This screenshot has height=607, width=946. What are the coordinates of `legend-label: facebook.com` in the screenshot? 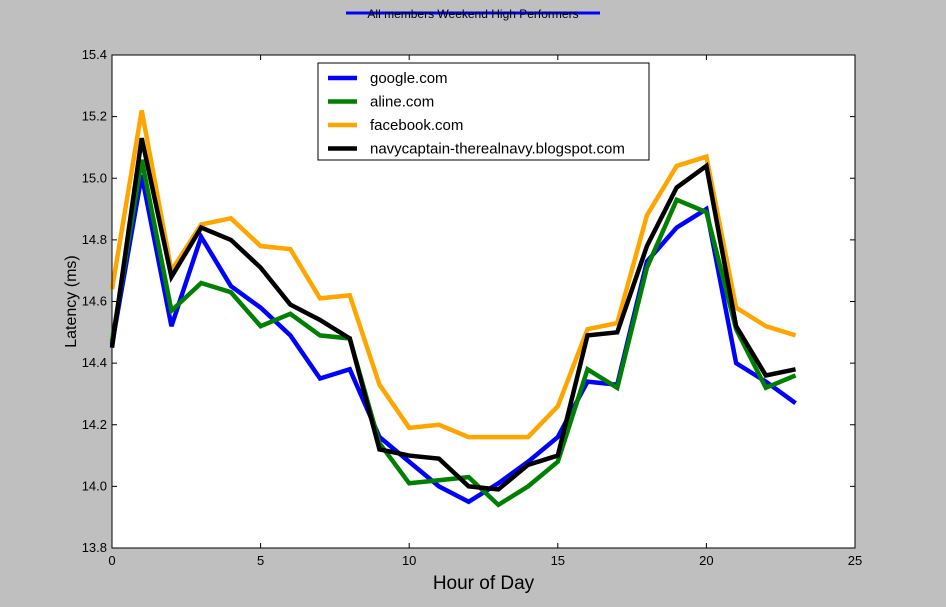 It's located at (416, 125).